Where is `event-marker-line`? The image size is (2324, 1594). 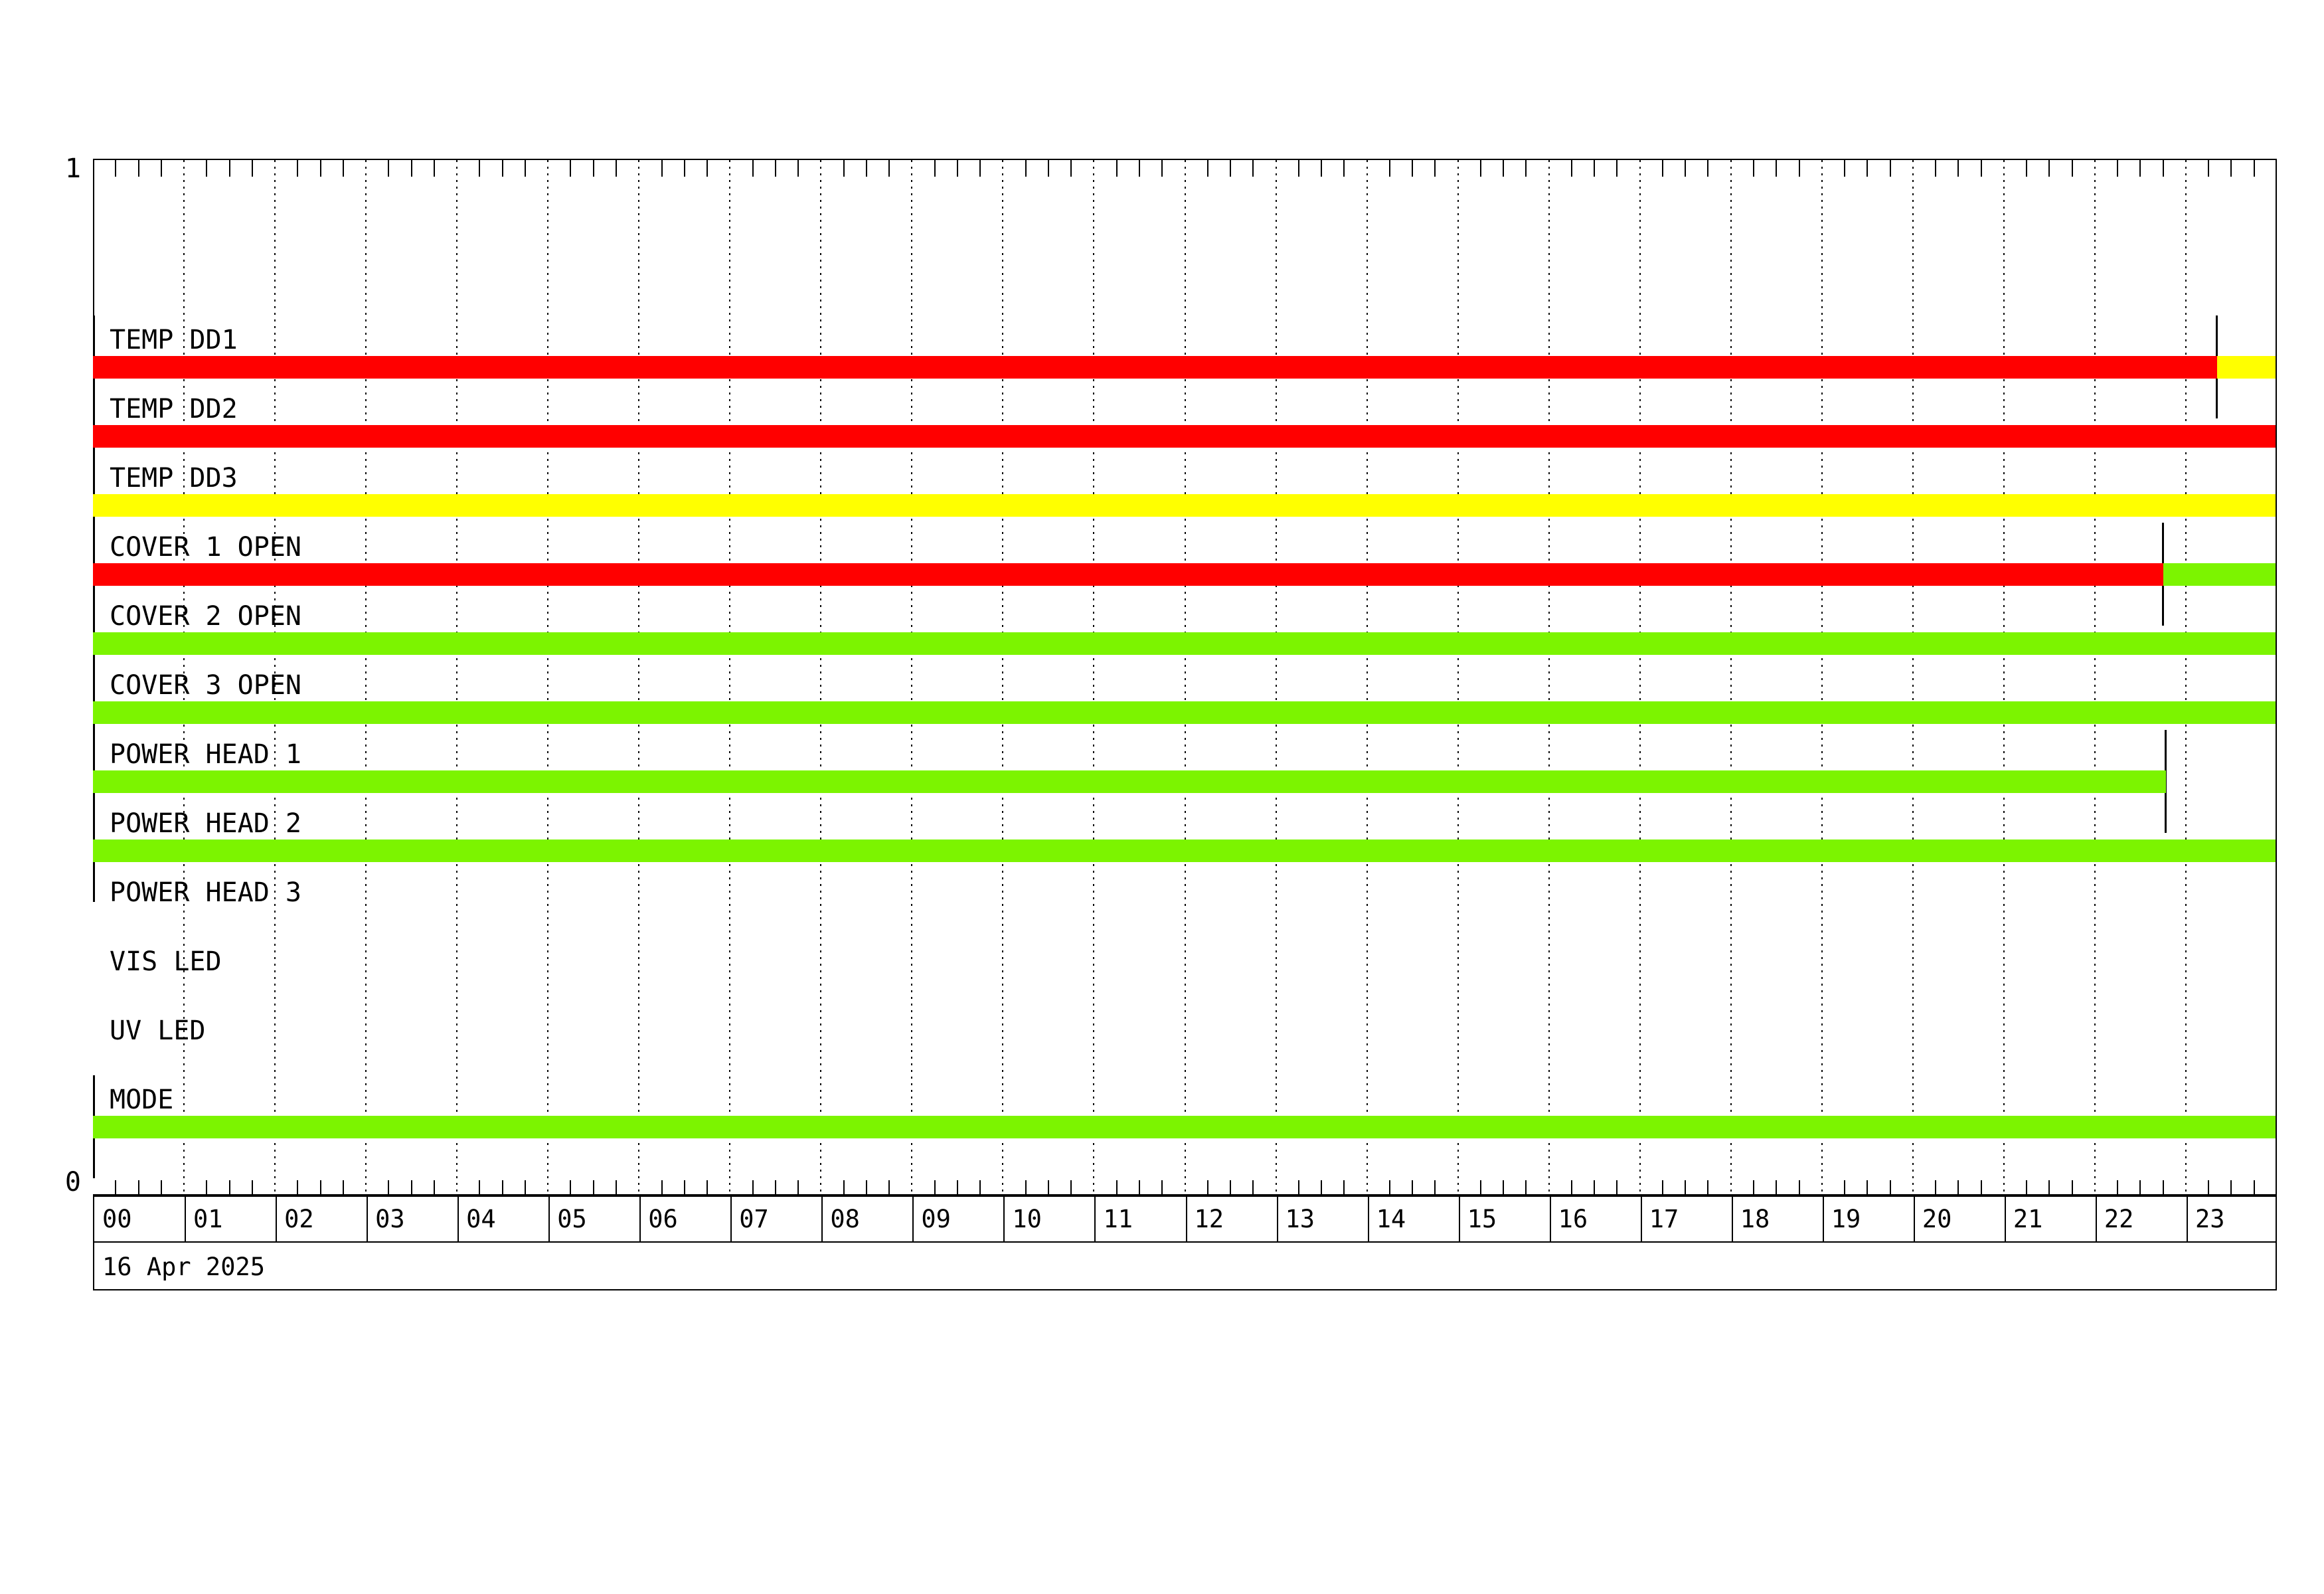
event-marker-line is located at coordinates (2166, 781).